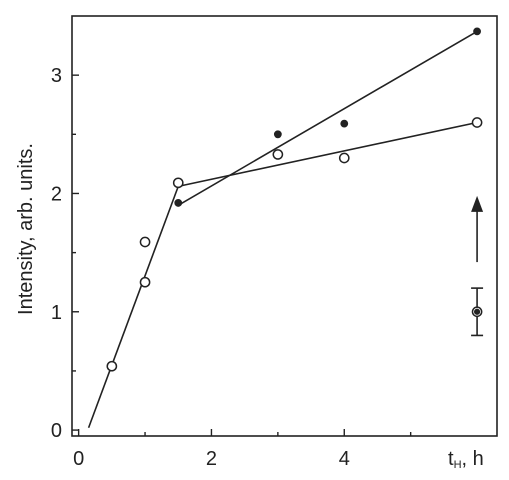 The width and height of the screenshot is (509, 480). What do you see at coordinates (473, 459) in the screenshot?
I see `x-axis-label-unit: , h` at bounding box center [473, 459].